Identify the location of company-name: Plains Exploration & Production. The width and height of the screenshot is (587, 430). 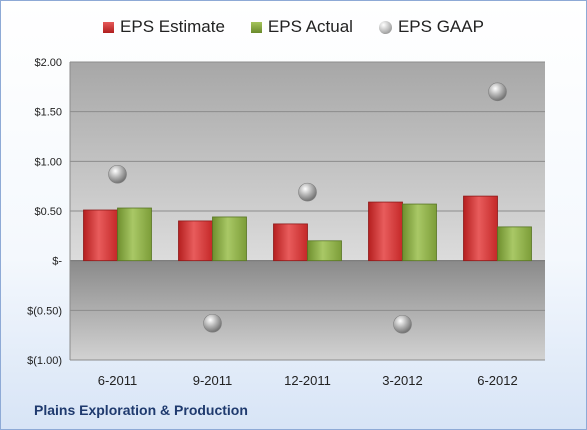
(141, 410).